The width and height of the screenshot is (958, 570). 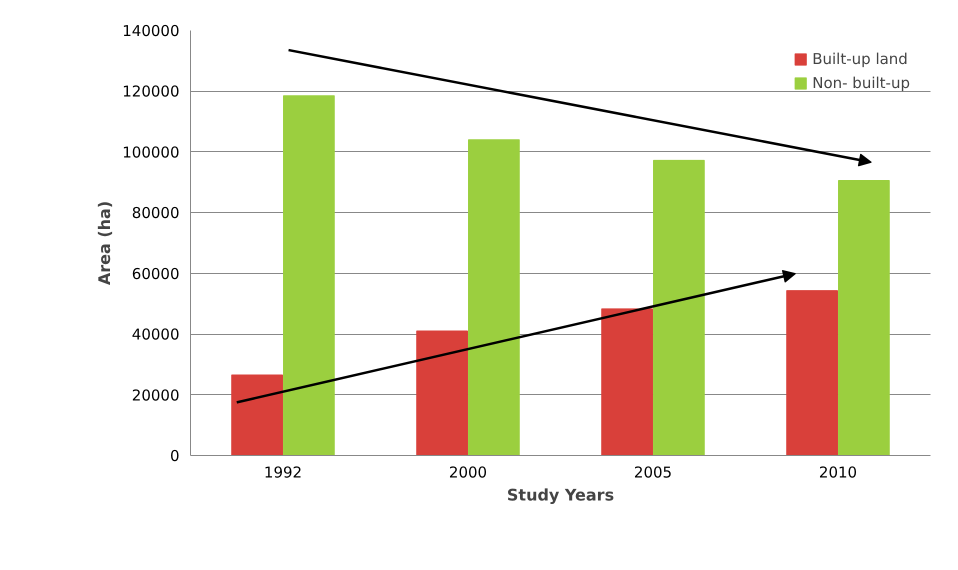 What do you see at coordinates (861, 83) in the screenshot?
I see `legend-label: Non- built-up` at bounding box center [861, 83].